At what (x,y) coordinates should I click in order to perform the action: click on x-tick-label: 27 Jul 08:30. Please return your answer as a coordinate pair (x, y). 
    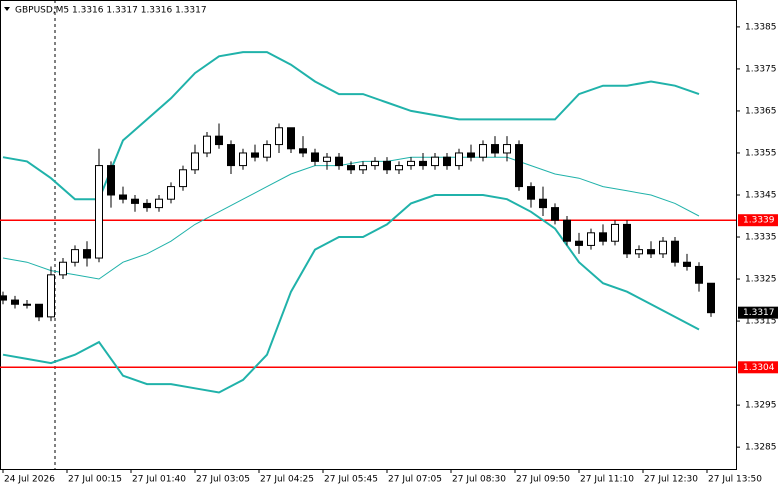
    Looking at the image, I should click on (479, 480).